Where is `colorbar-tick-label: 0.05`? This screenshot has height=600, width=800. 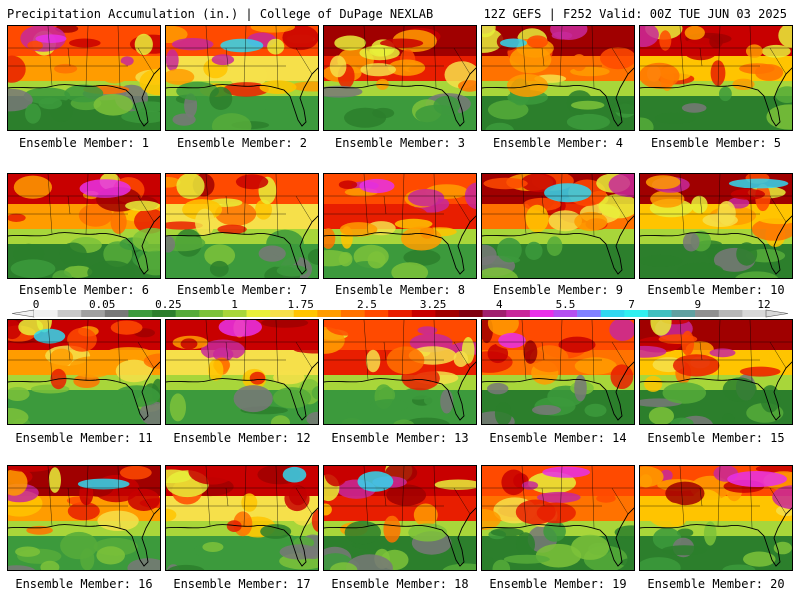
colorbar-tick-label: 0.05 is located at coordinates (102, 305).